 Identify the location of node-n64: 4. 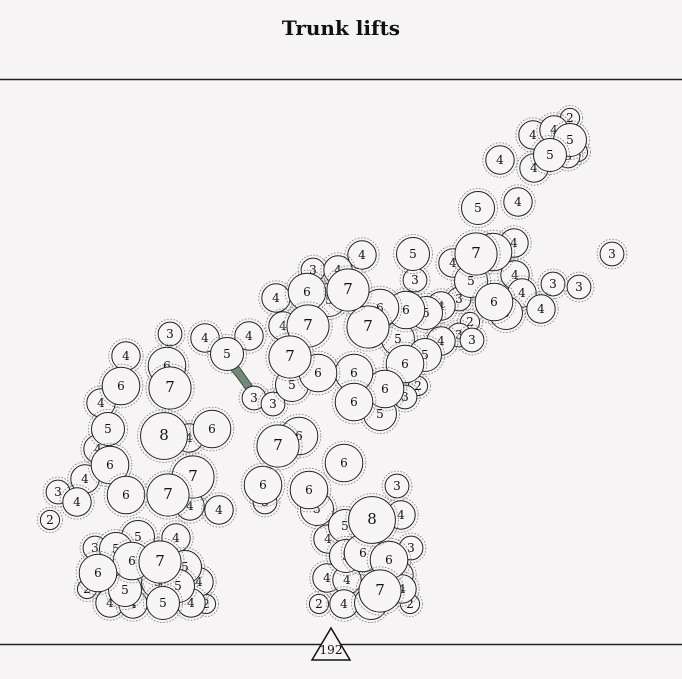
(126, 356).